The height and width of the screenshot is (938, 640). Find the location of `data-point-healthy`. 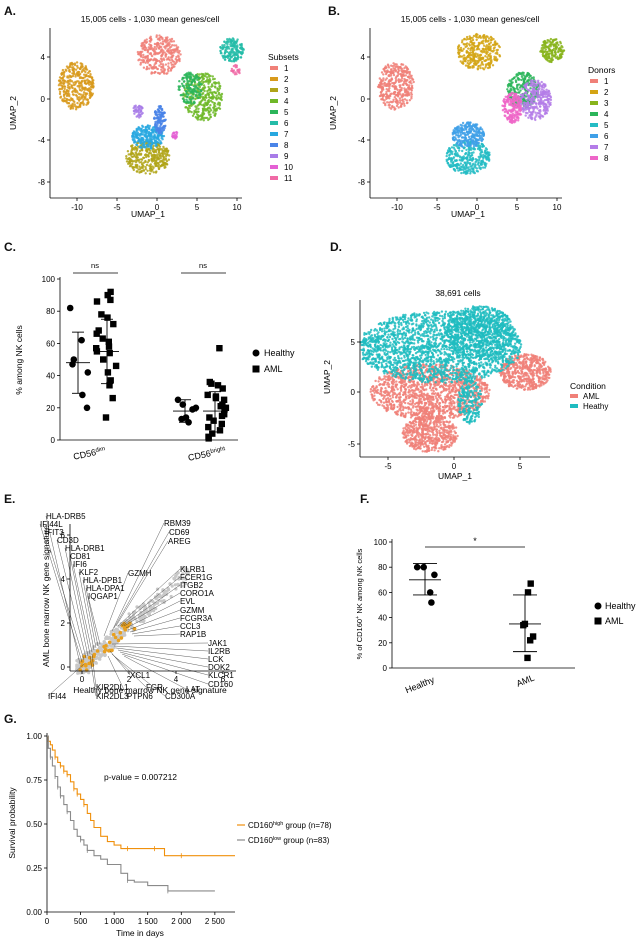

data-point-healthy is located at coordinates (192, 409).